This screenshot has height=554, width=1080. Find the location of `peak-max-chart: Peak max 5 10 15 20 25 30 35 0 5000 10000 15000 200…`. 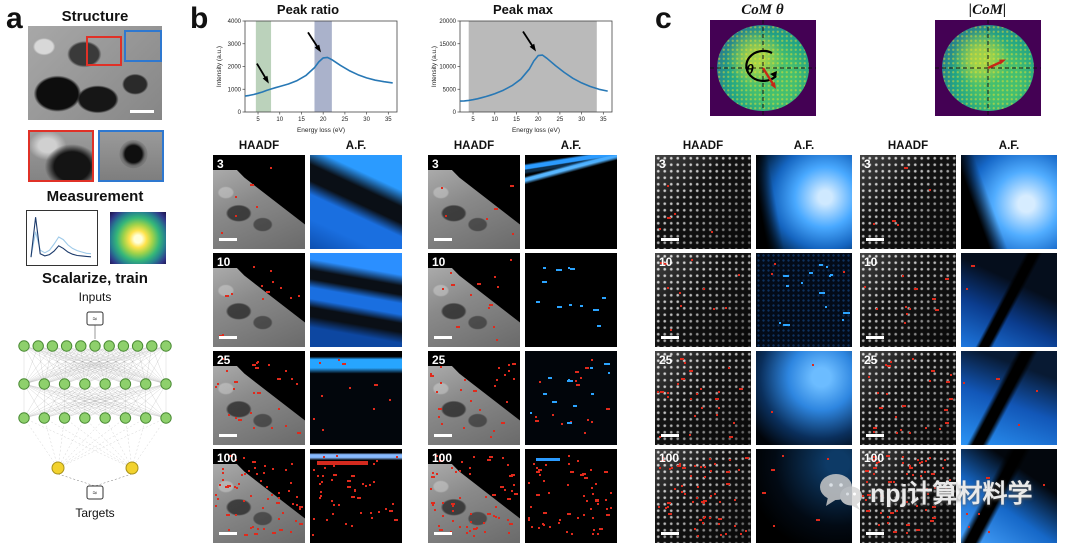

peak-max-chart: Peak max 5 10 15 20 25 30 35 0 5000 10000 15000 200… is located at coordinates (523, 68).